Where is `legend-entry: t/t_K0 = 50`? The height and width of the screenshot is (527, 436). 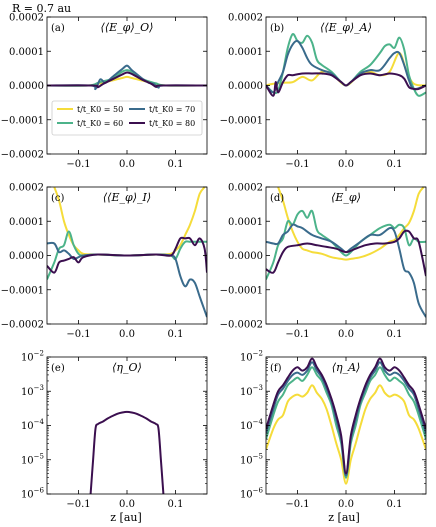
legend-entry: t/t_K0 = 50 is located at coordinates (100, 109).